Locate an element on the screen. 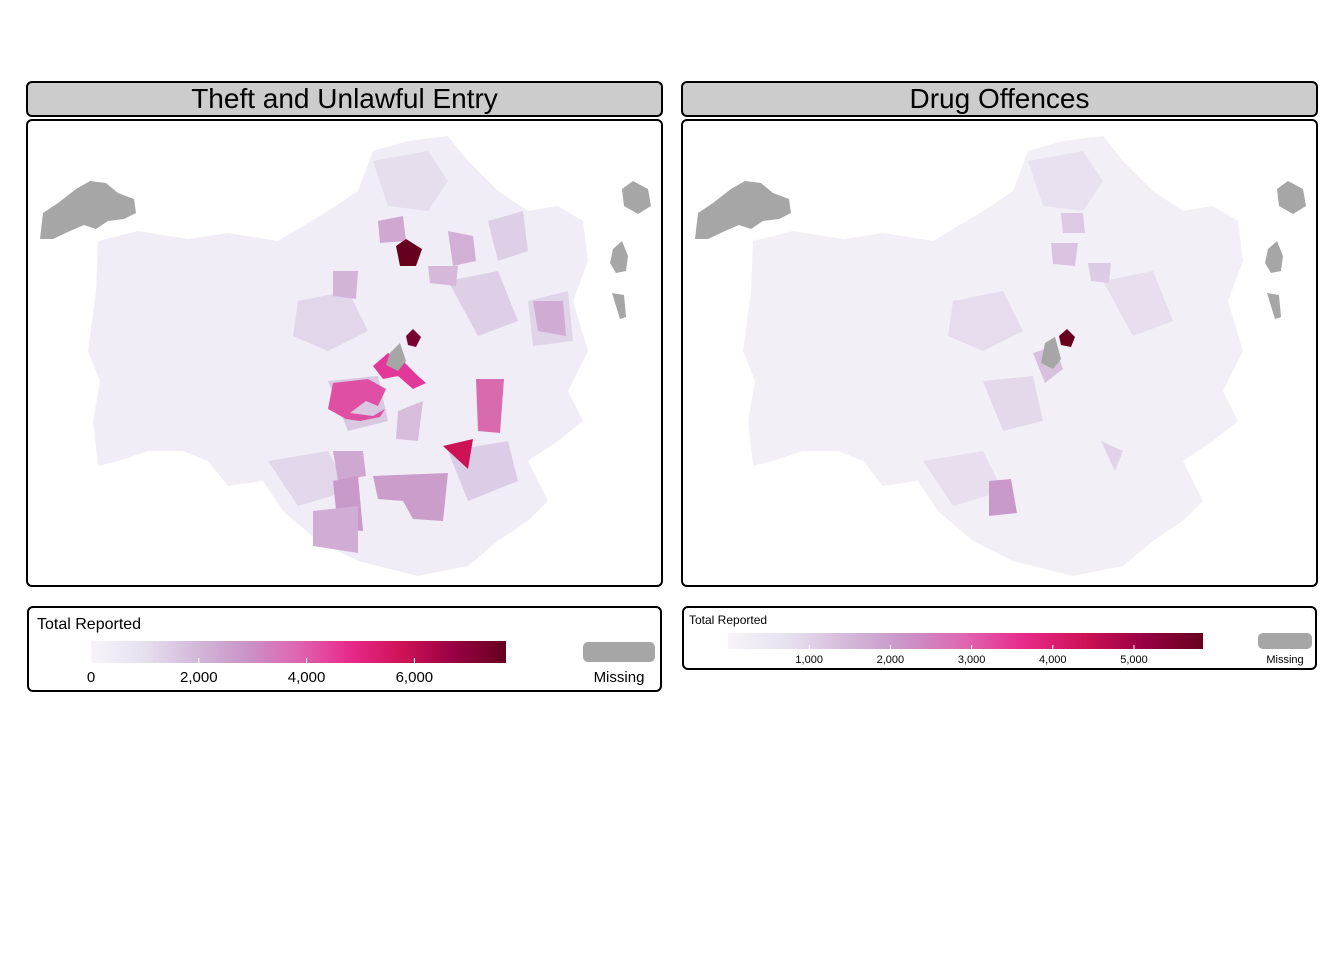 Image resolution: width=1344 pixels, height=960 pixels. legend-tick-label: 0 is located at coordinates (91, 677).